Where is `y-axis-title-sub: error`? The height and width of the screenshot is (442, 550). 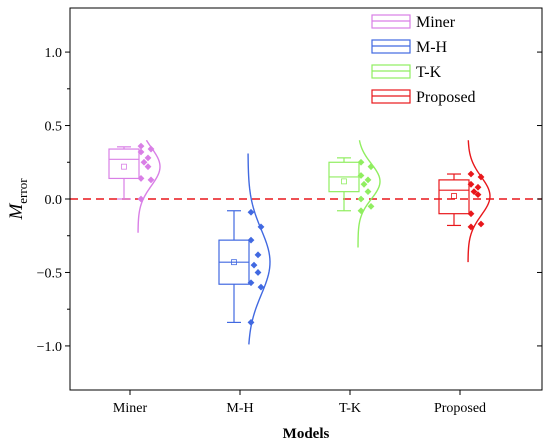 y-axis-title-sub: error is located at coordinates (22, 191).